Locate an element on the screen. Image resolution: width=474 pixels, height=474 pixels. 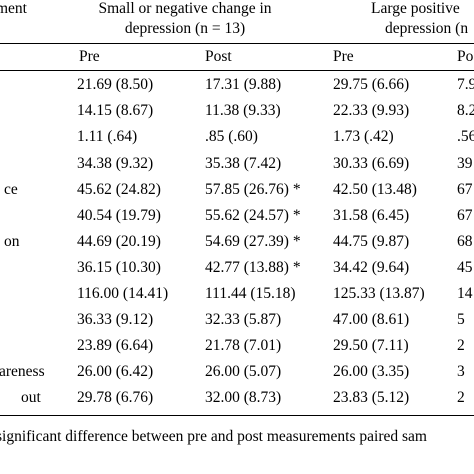
cell-post-large: 45 is located at coordinates (465, 267).